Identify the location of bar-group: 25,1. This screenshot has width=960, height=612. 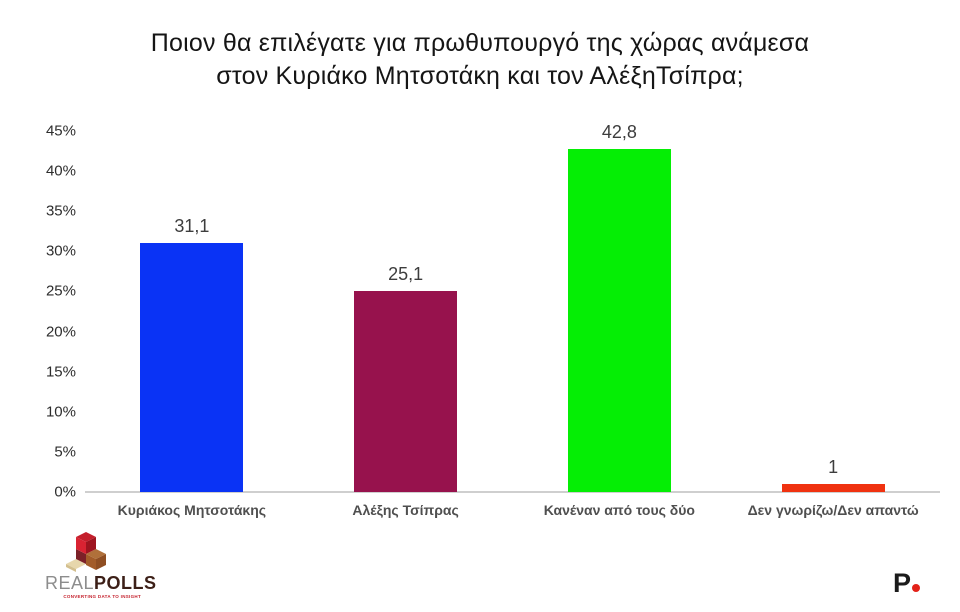
(406, 311).